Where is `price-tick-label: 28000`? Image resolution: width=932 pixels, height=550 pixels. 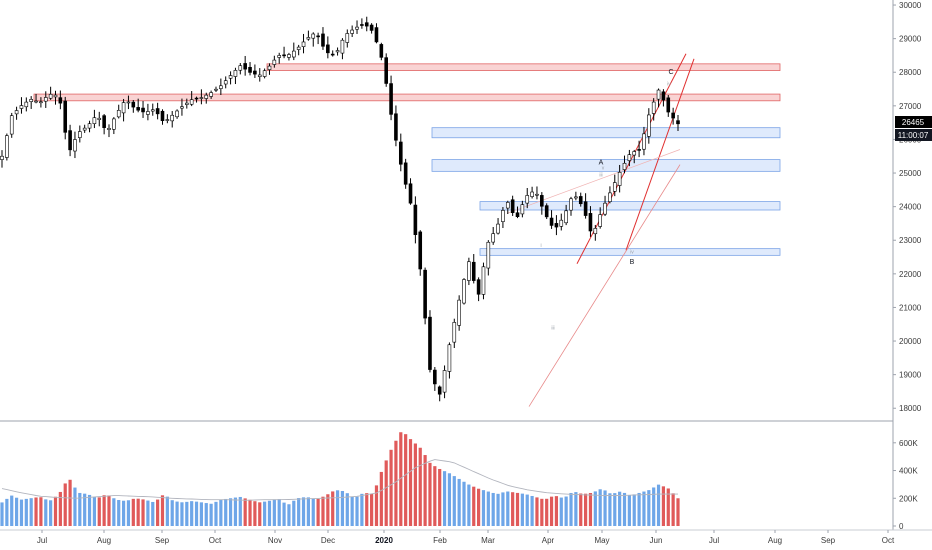 price-tick-label: 28000 is located at coordinates (910, 72).